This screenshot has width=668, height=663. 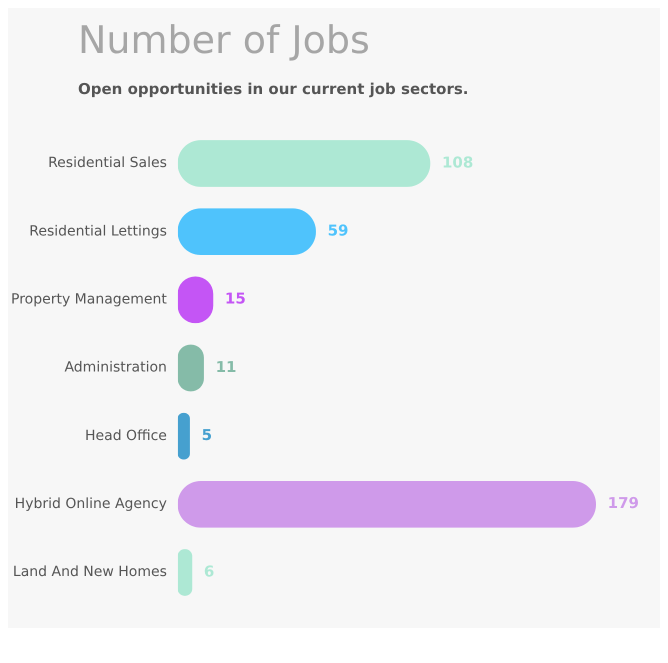 What do you see at coordinates (89, 299) in the screenshot?
I see `y-tick-label: Property Management` at bounding box center [89, 299].